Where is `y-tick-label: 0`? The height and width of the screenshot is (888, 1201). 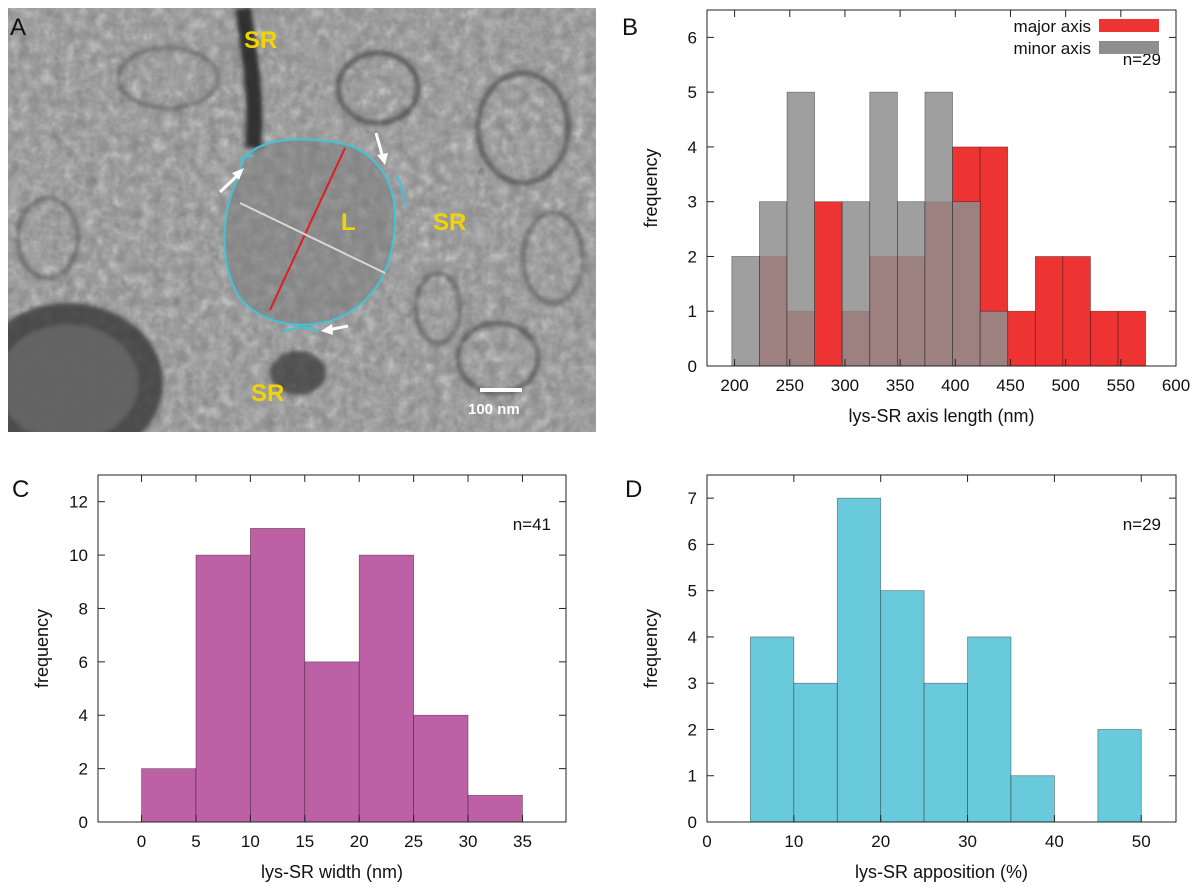
y-tick-label: 0 is located at coordinates (692, 822).